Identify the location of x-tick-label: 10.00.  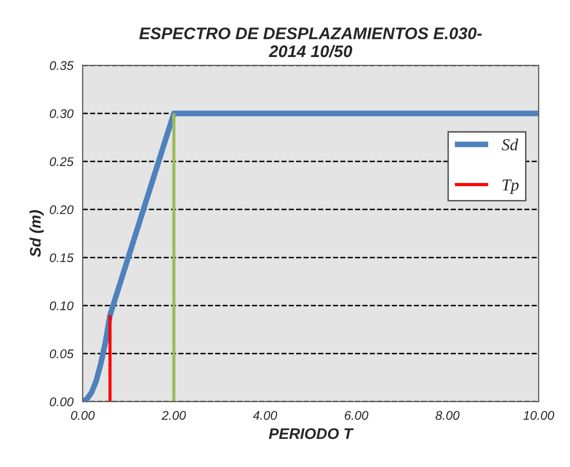
(538, 415).